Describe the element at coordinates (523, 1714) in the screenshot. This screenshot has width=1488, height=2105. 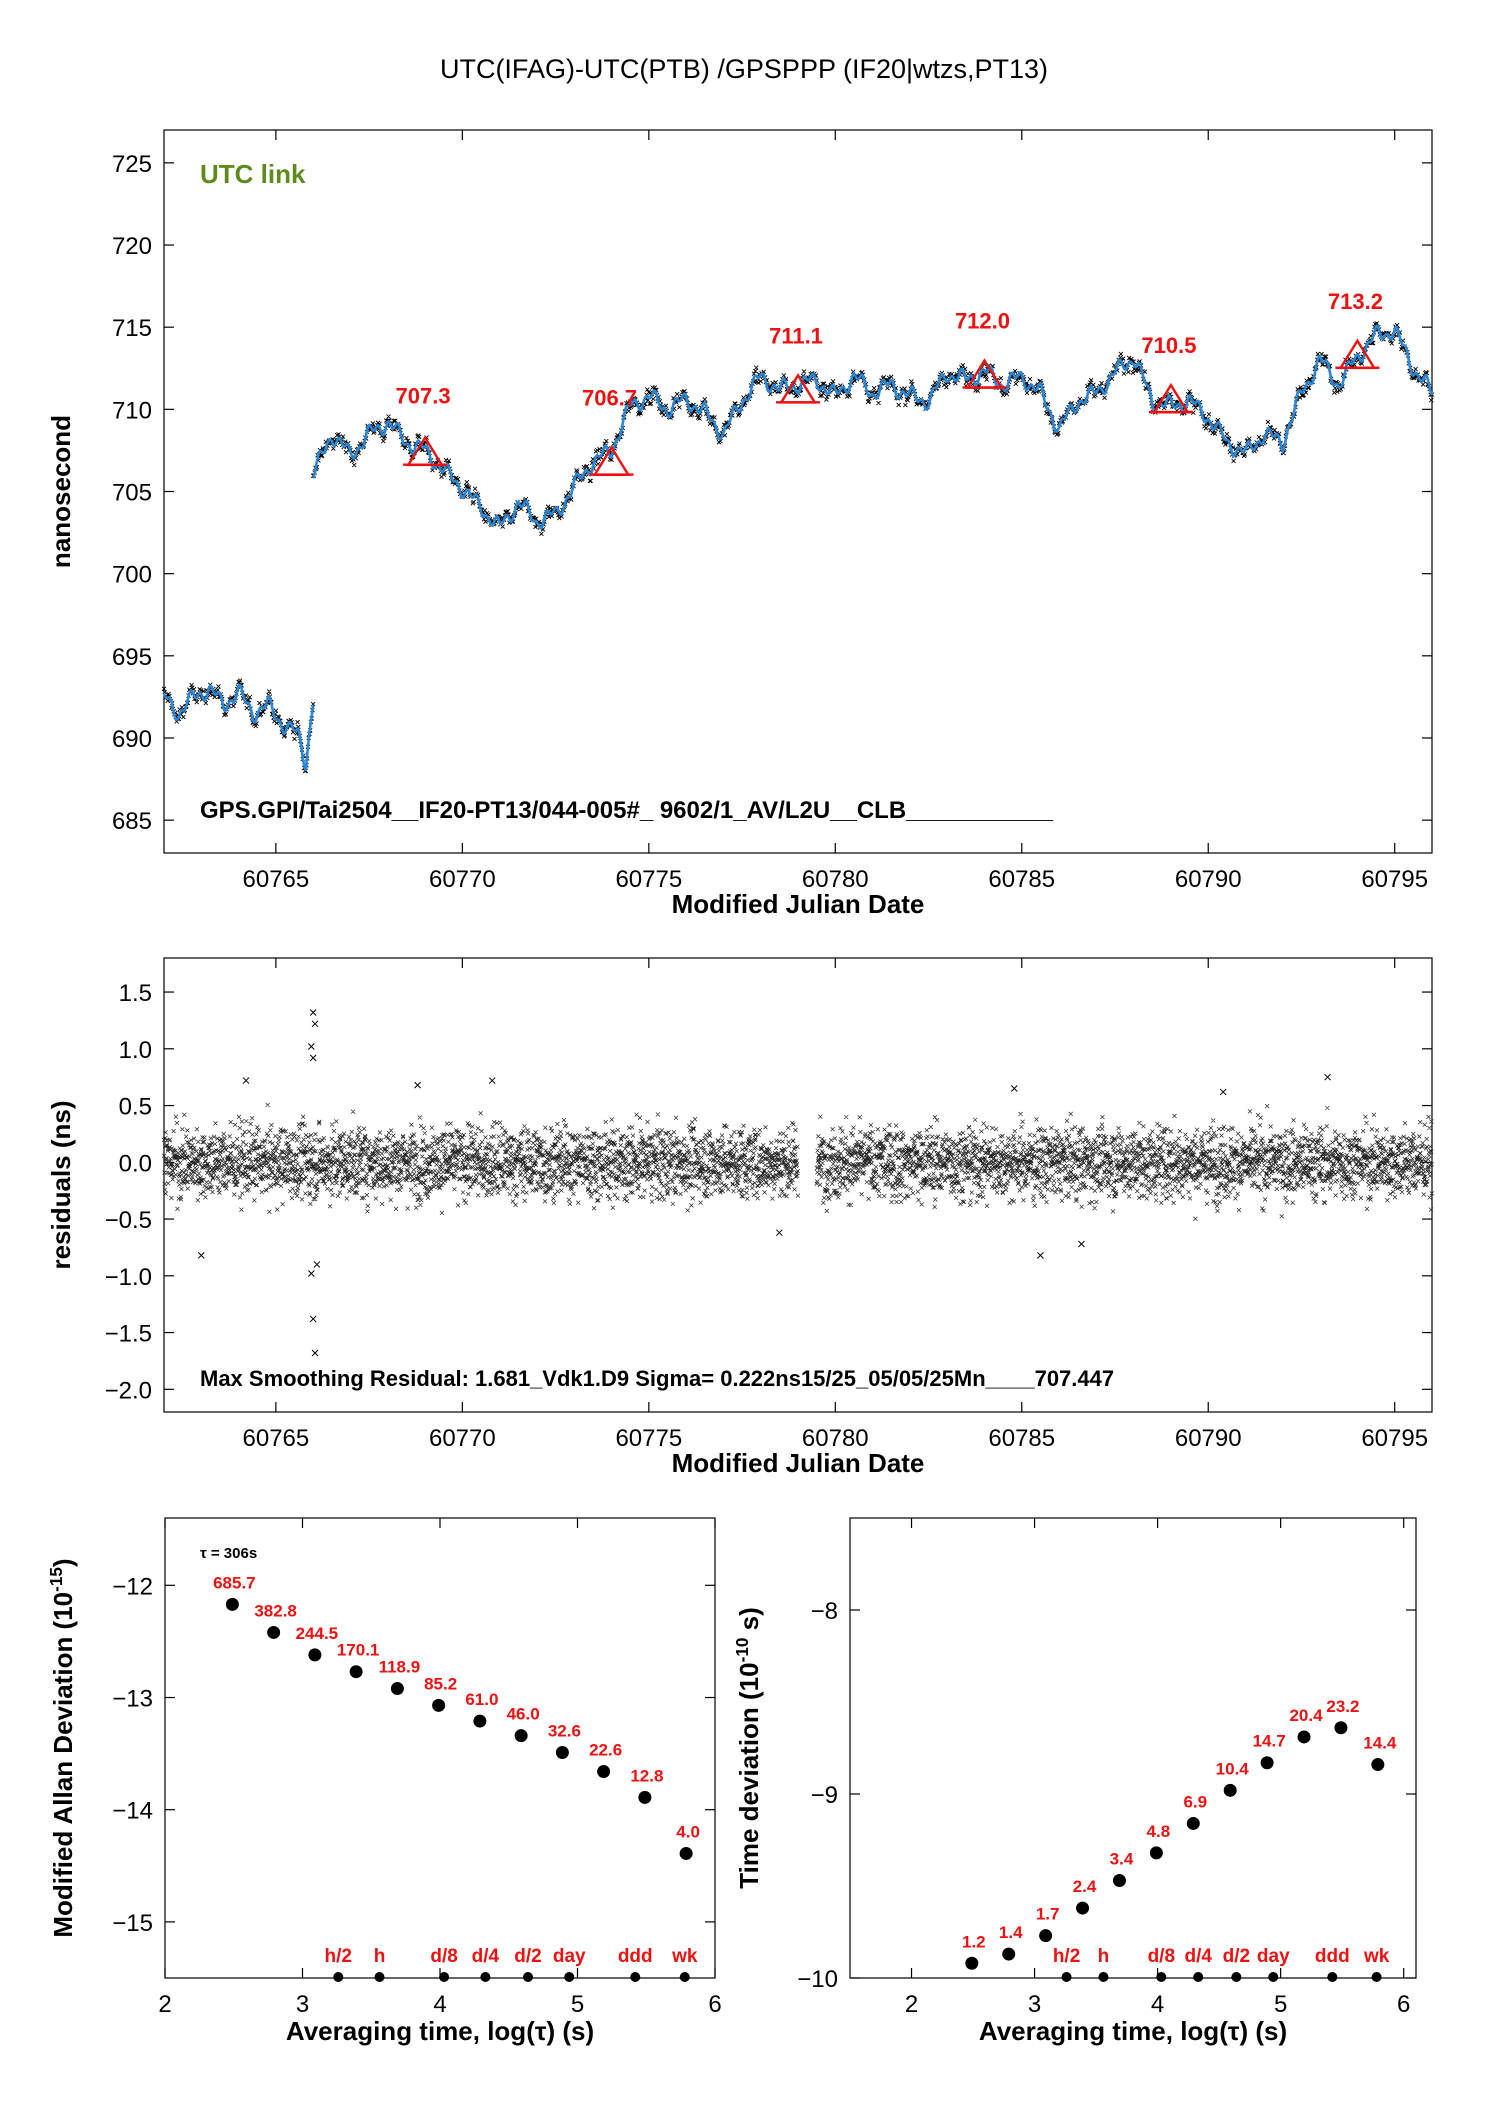
I see `point-value-label: 46.0` at that location.